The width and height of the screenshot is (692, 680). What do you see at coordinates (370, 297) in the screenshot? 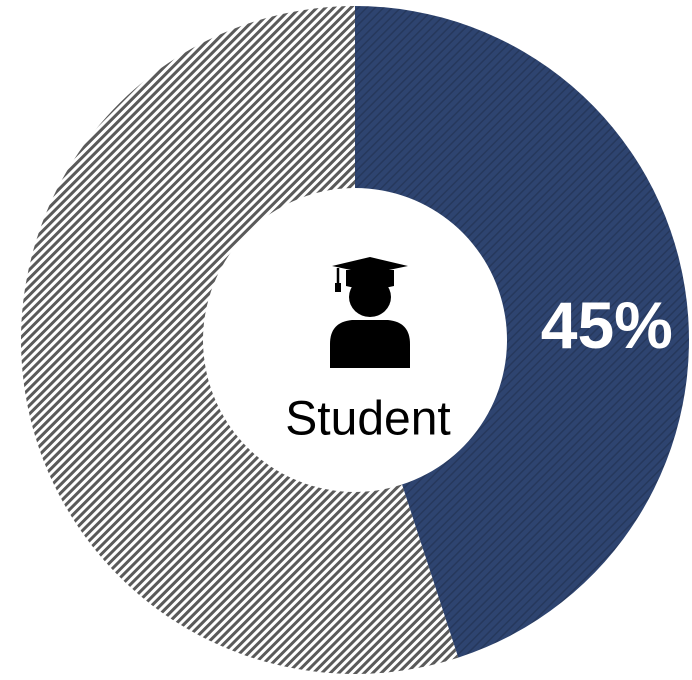
I see `head` at bounding box center [370, 297].